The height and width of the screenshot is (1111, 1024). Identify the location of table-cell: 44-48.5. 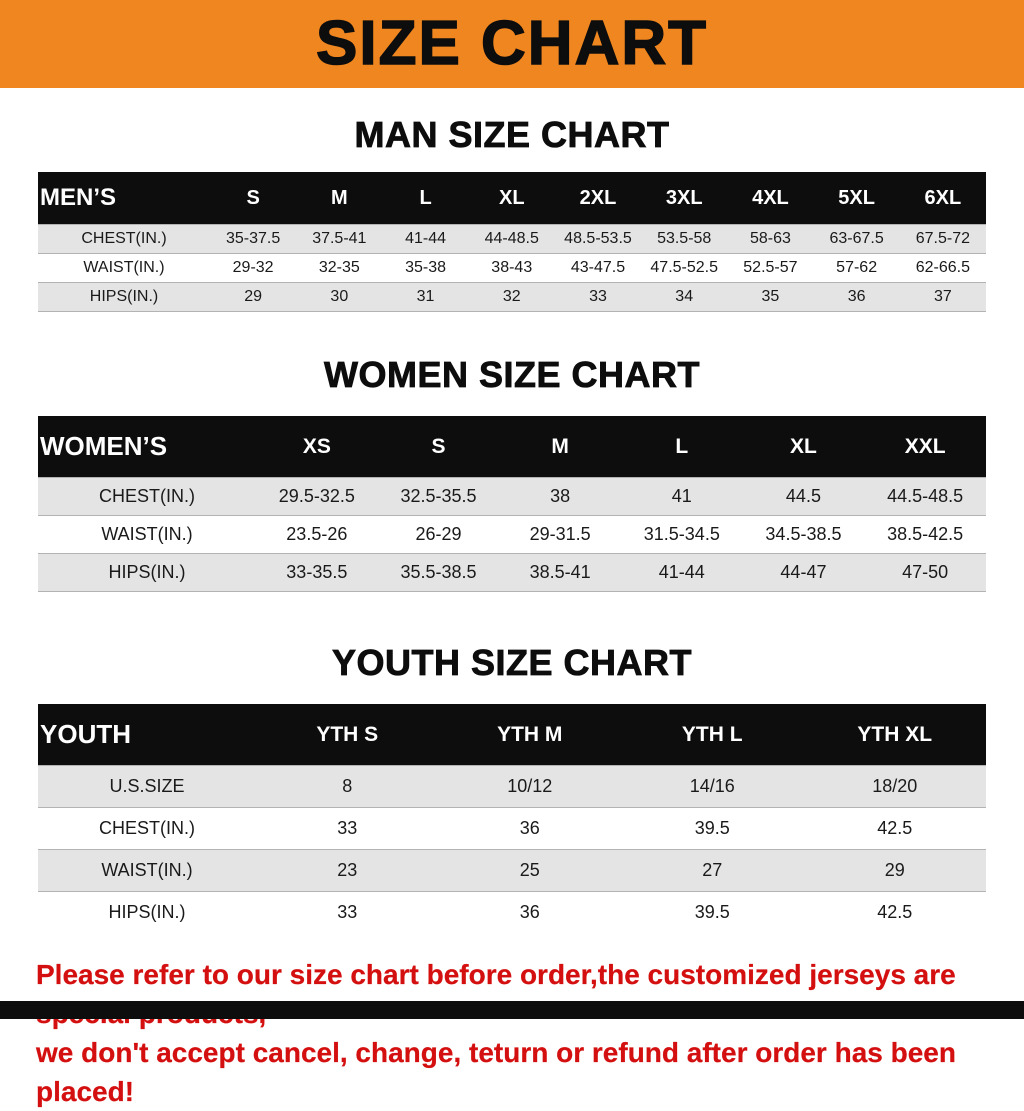
(511, 239).